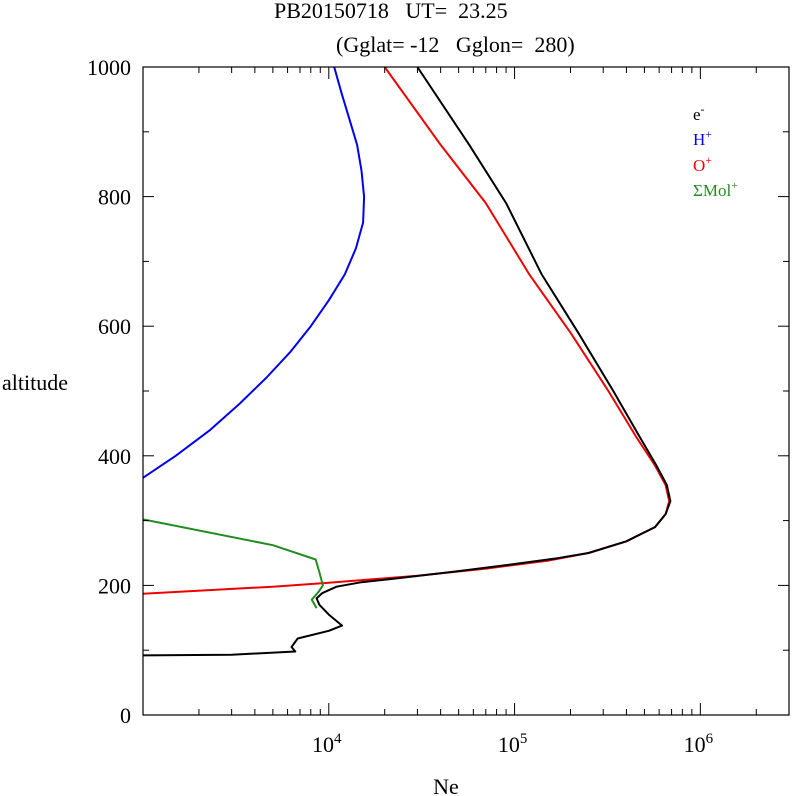 The image size is (792, 796). I want to click on x-tick-label: 10⁴, so click(327, 744).